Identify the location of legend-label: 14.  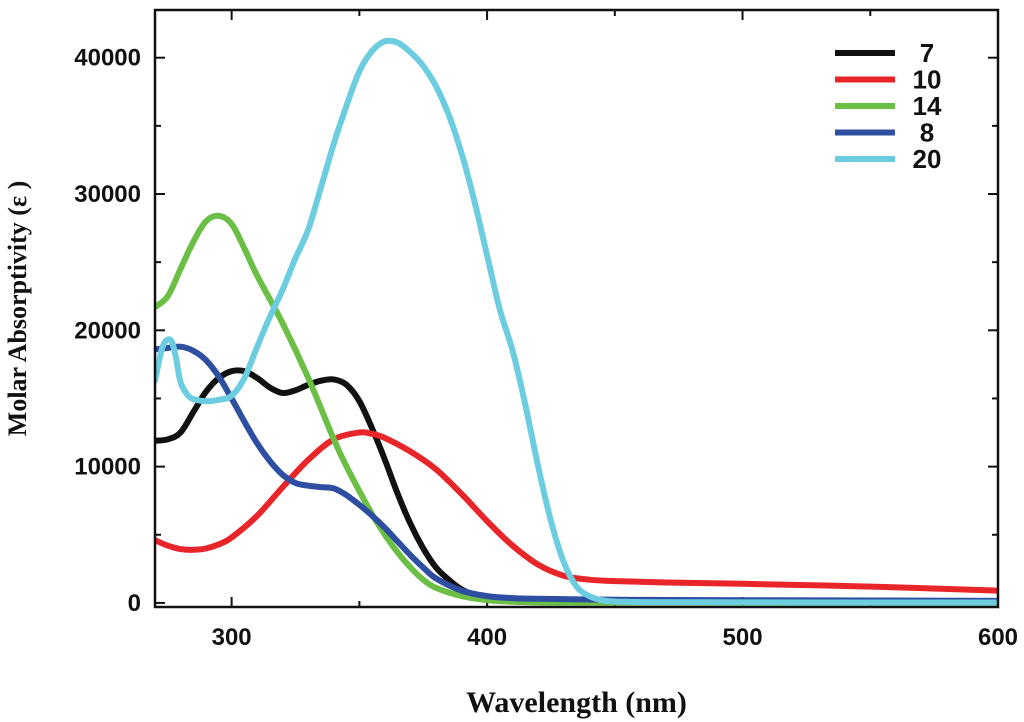
(927, 106).